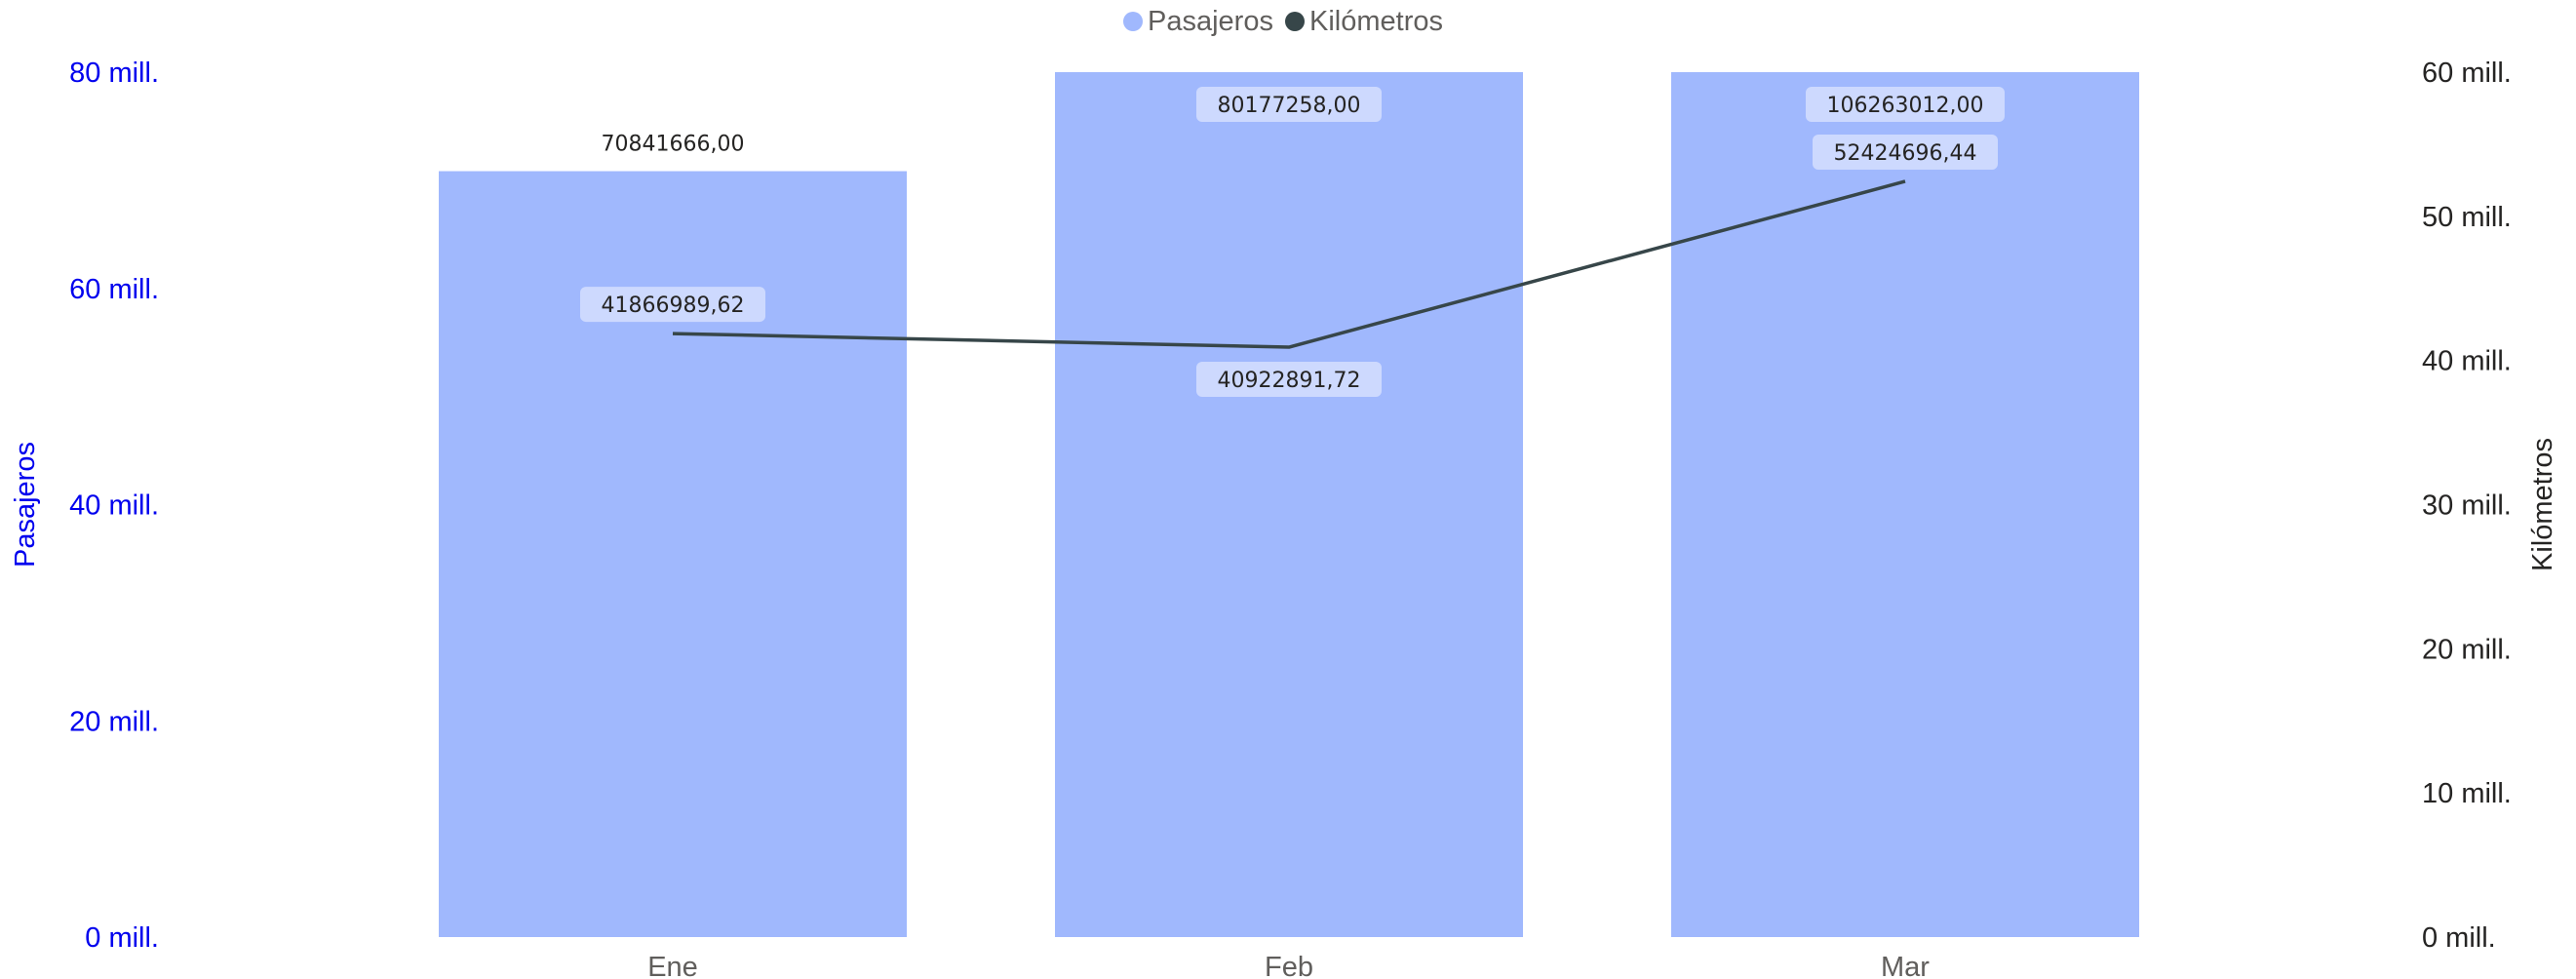 This screenshot has height=979, width=2576. I want to click on y-right-tick-label: 10 mill., so click(2467, 793).